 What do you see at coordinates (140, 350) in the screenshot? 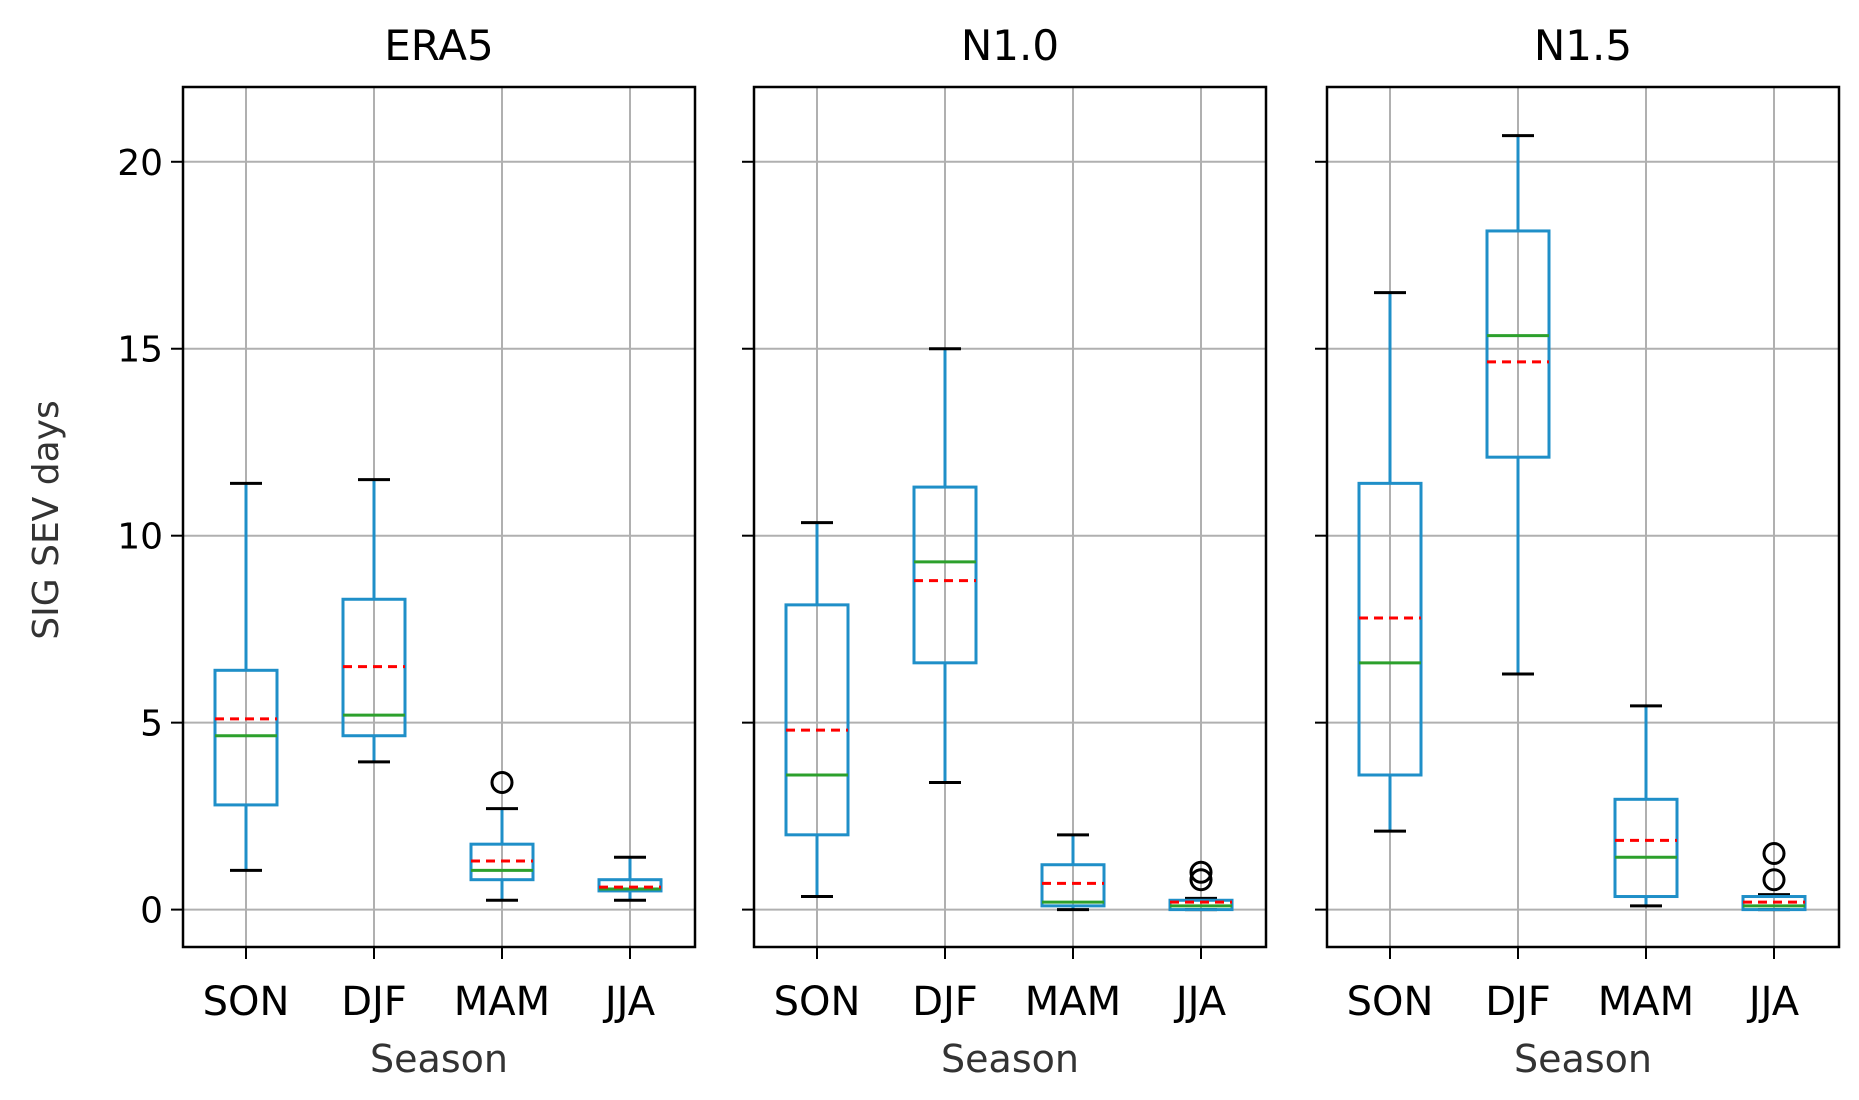
I see `y-tick-label: 15` at bounding box center [140, 350].